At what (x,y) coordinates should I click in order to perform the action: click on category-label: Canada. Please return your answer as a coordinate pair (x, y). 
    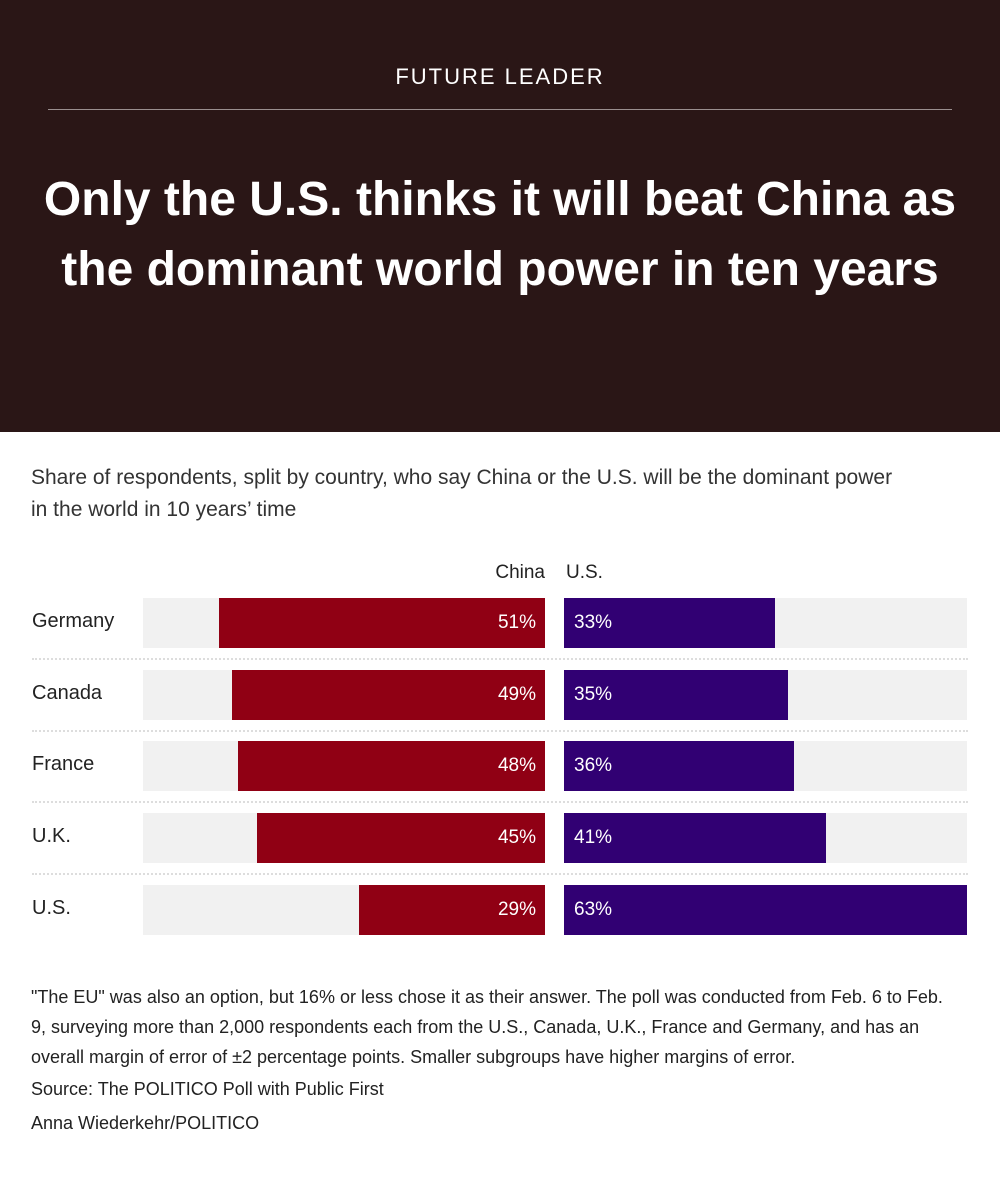
    Looking at the image, I should click on (67, 692).